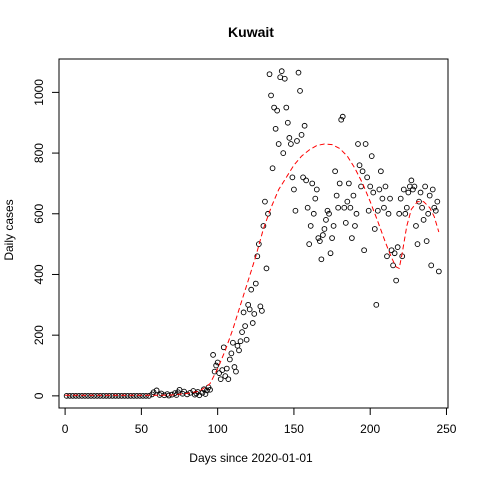  What do you see at coordinates (9, 229) in the screenshot?
I see `y-axis-label: Daily cases` at bounding box center [9, 229].